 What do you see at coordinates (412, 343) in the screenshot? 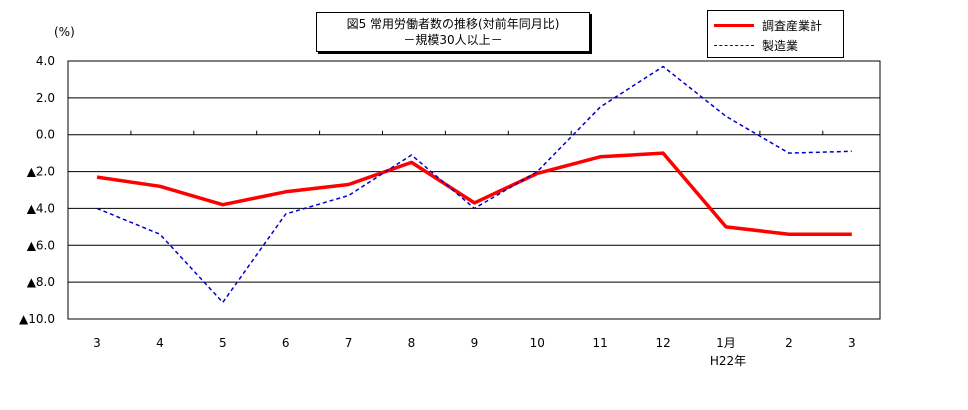
I see `x-tick-label-5: 8` at bounding box center [412, 343].